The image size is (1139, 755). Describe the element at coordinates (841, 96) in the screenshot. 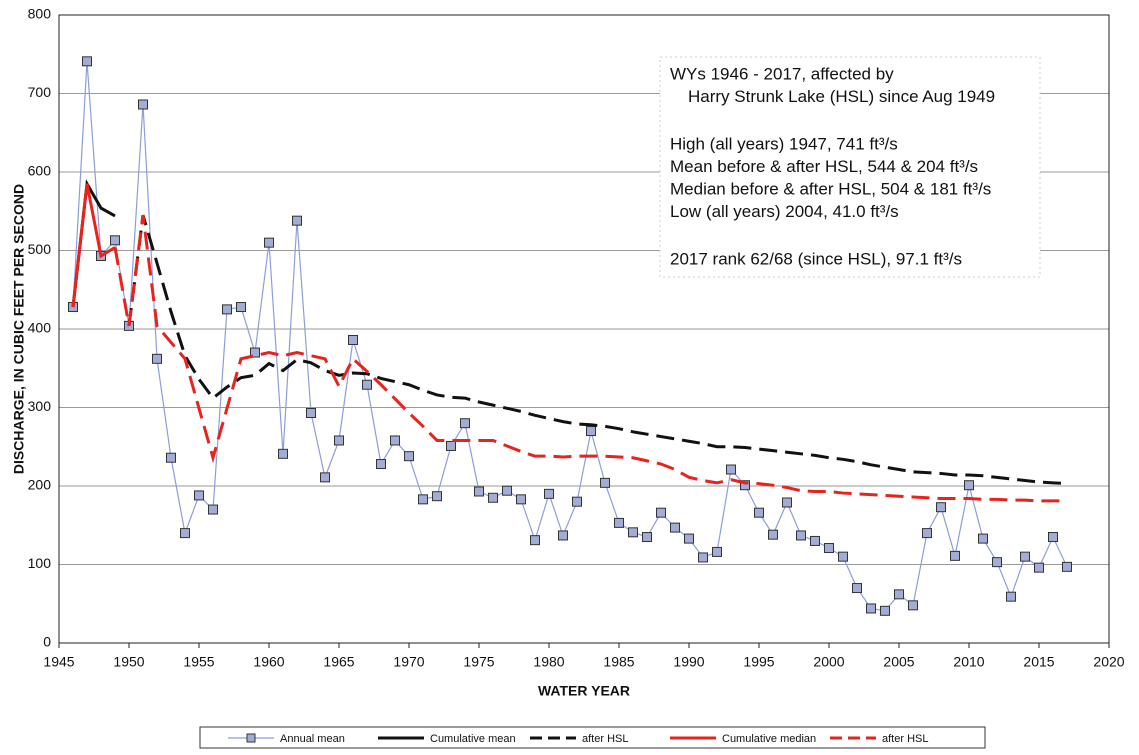

I see `annotation: Harry Strunk Lake (HSL) since Aug 1949` at that location.